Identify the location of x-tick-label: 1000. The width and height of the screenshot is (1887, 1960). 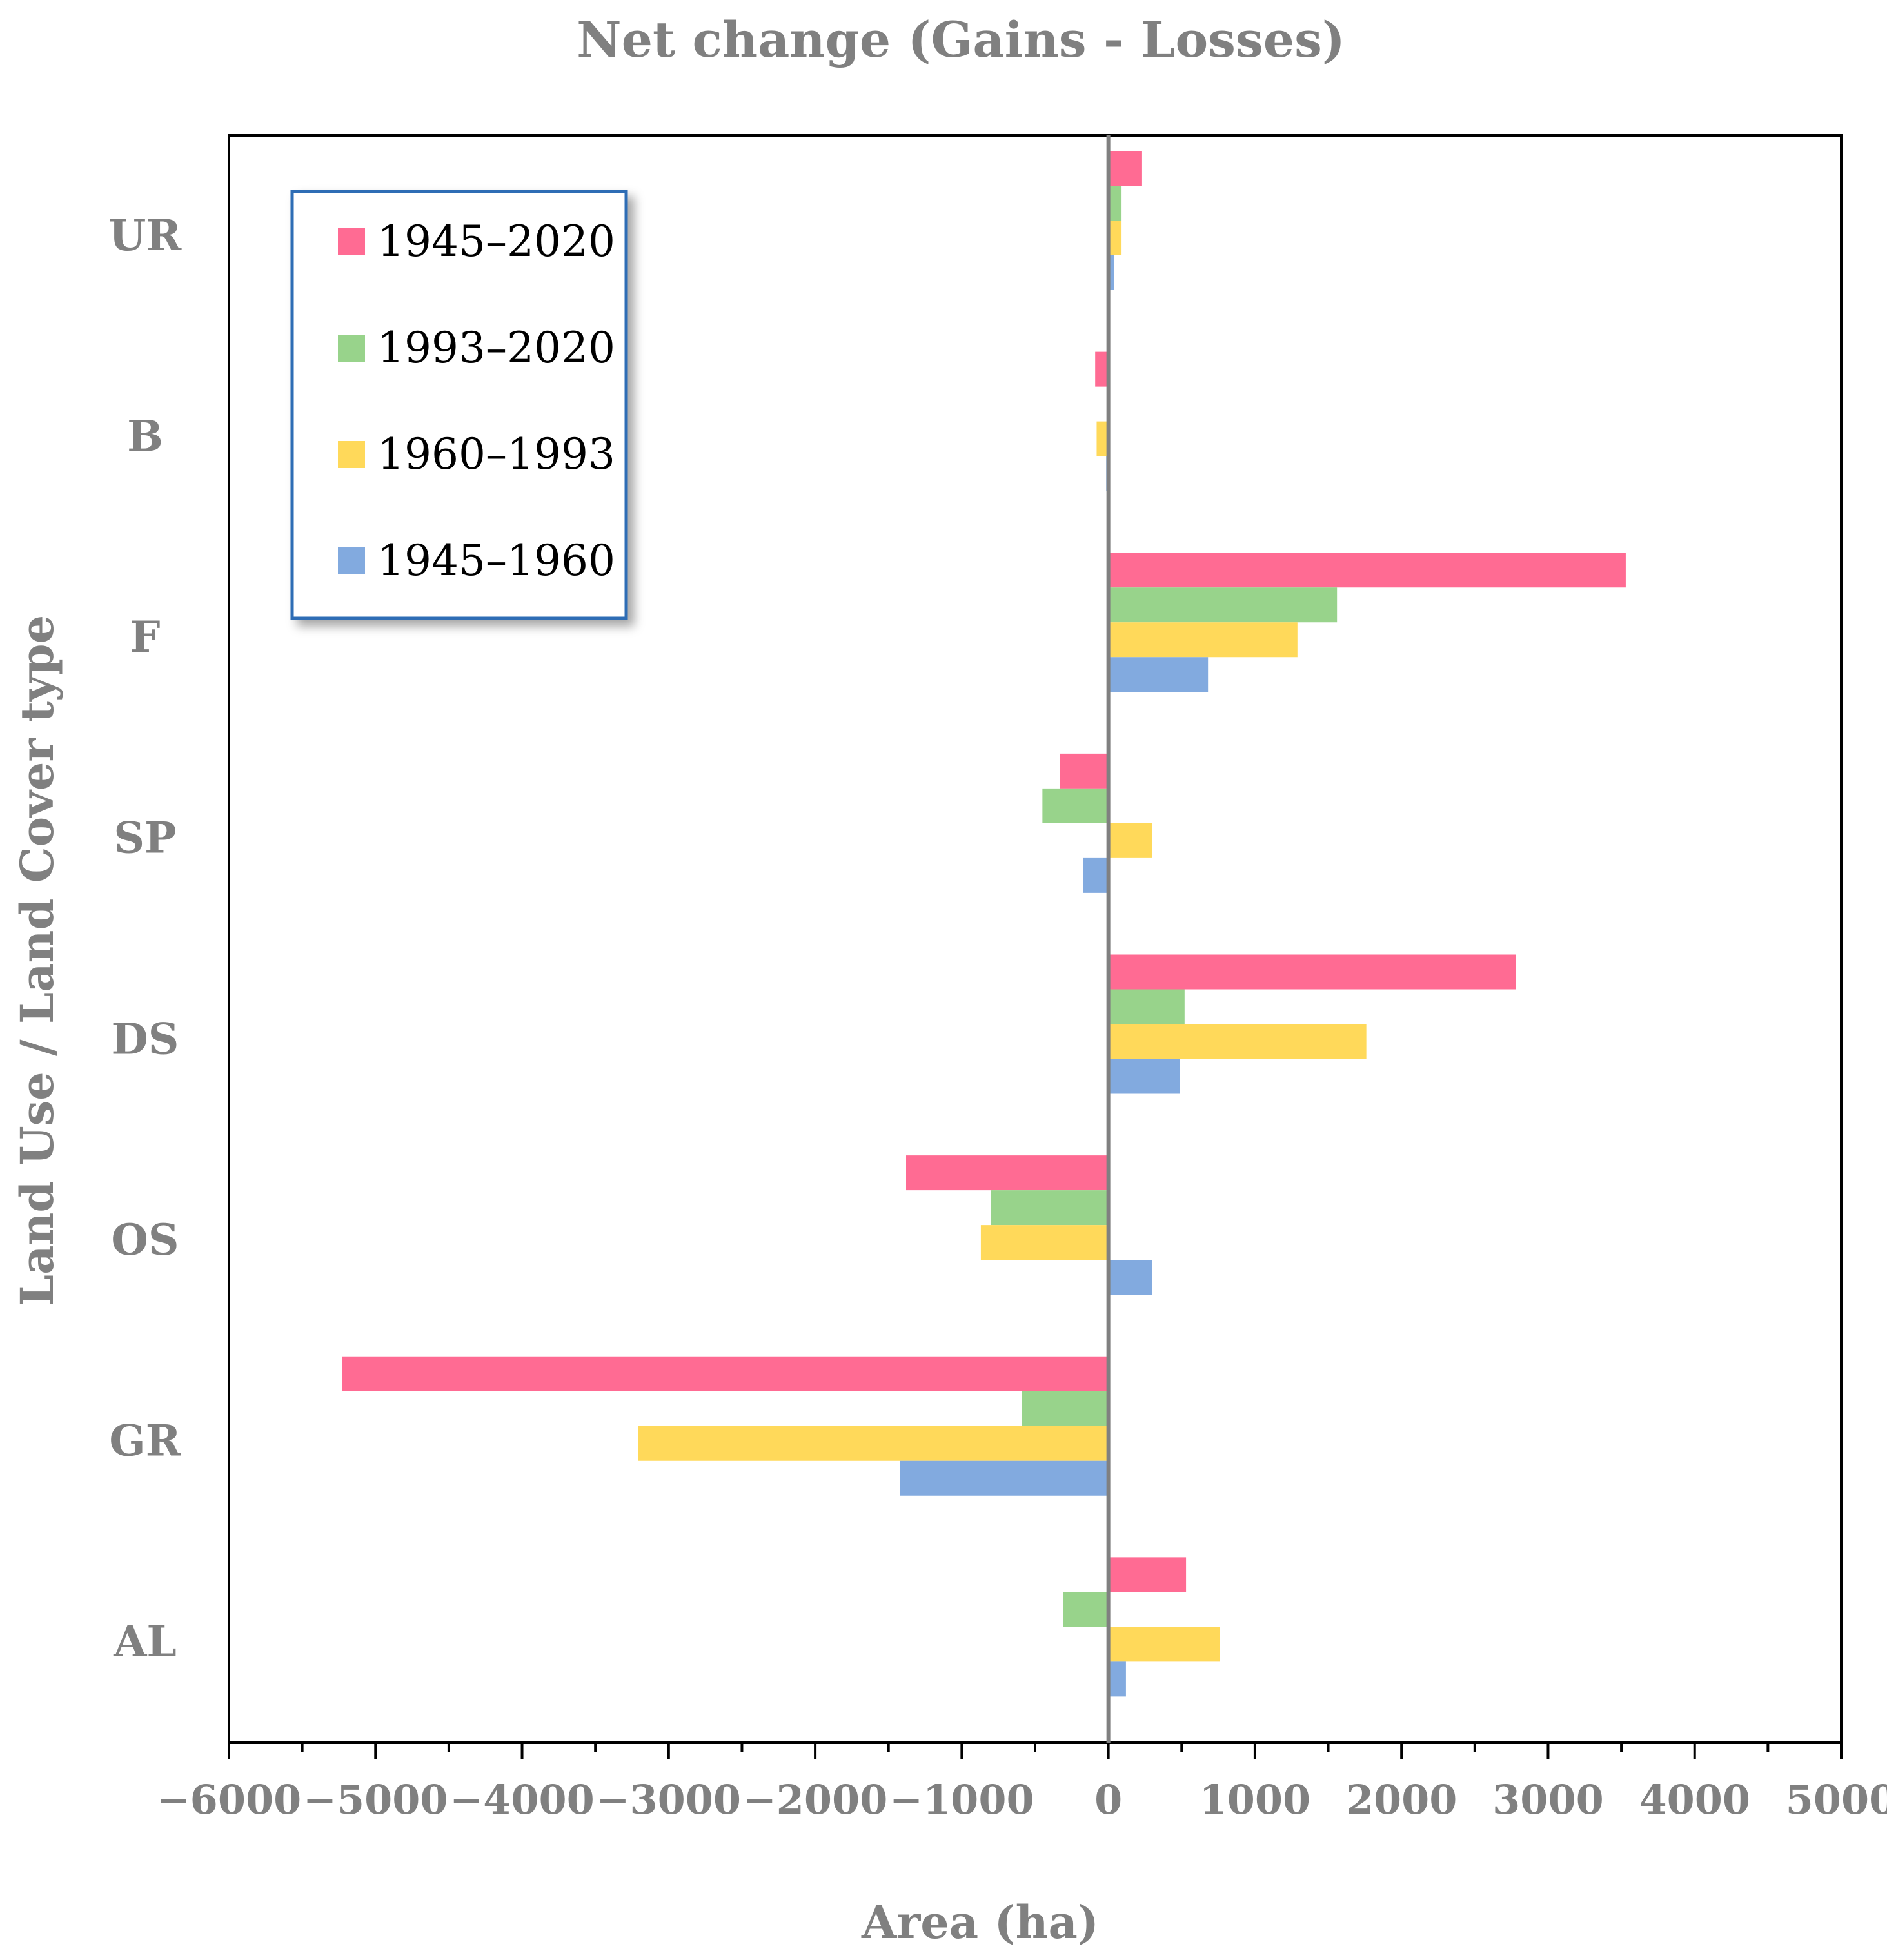
(1255, 1799).